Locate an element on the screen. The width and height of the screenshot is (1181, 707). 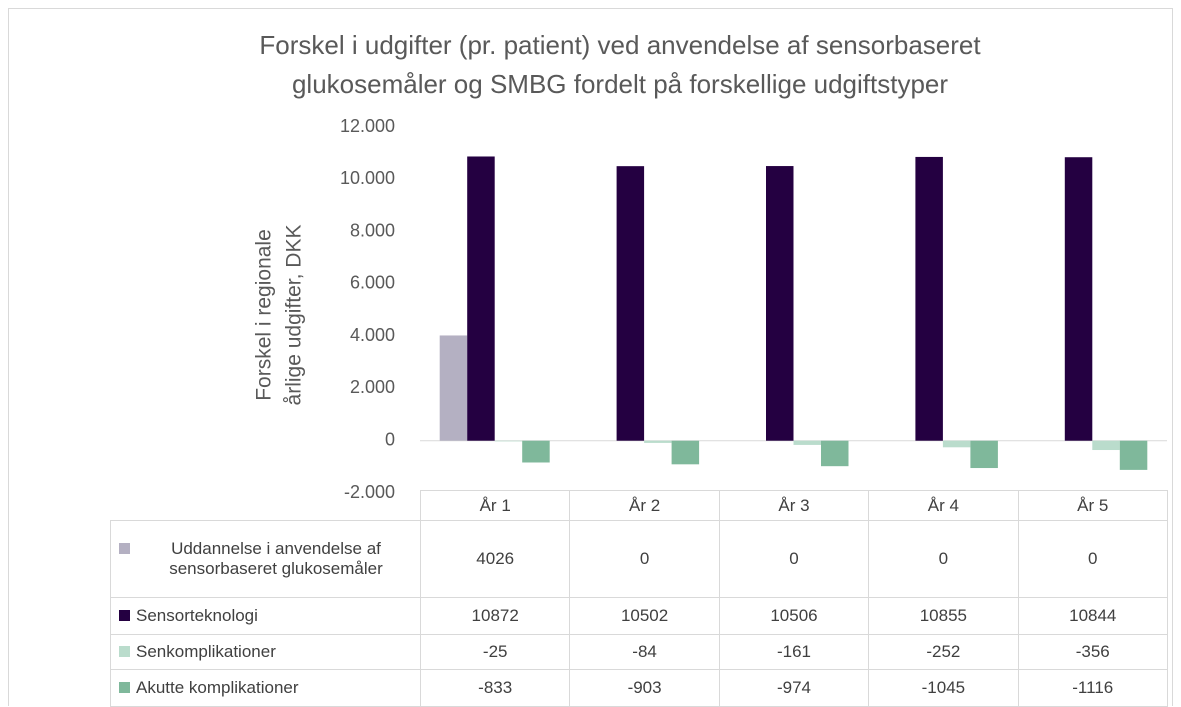
series-cell: Senkomplikationer is located at coordinates (265, 652).